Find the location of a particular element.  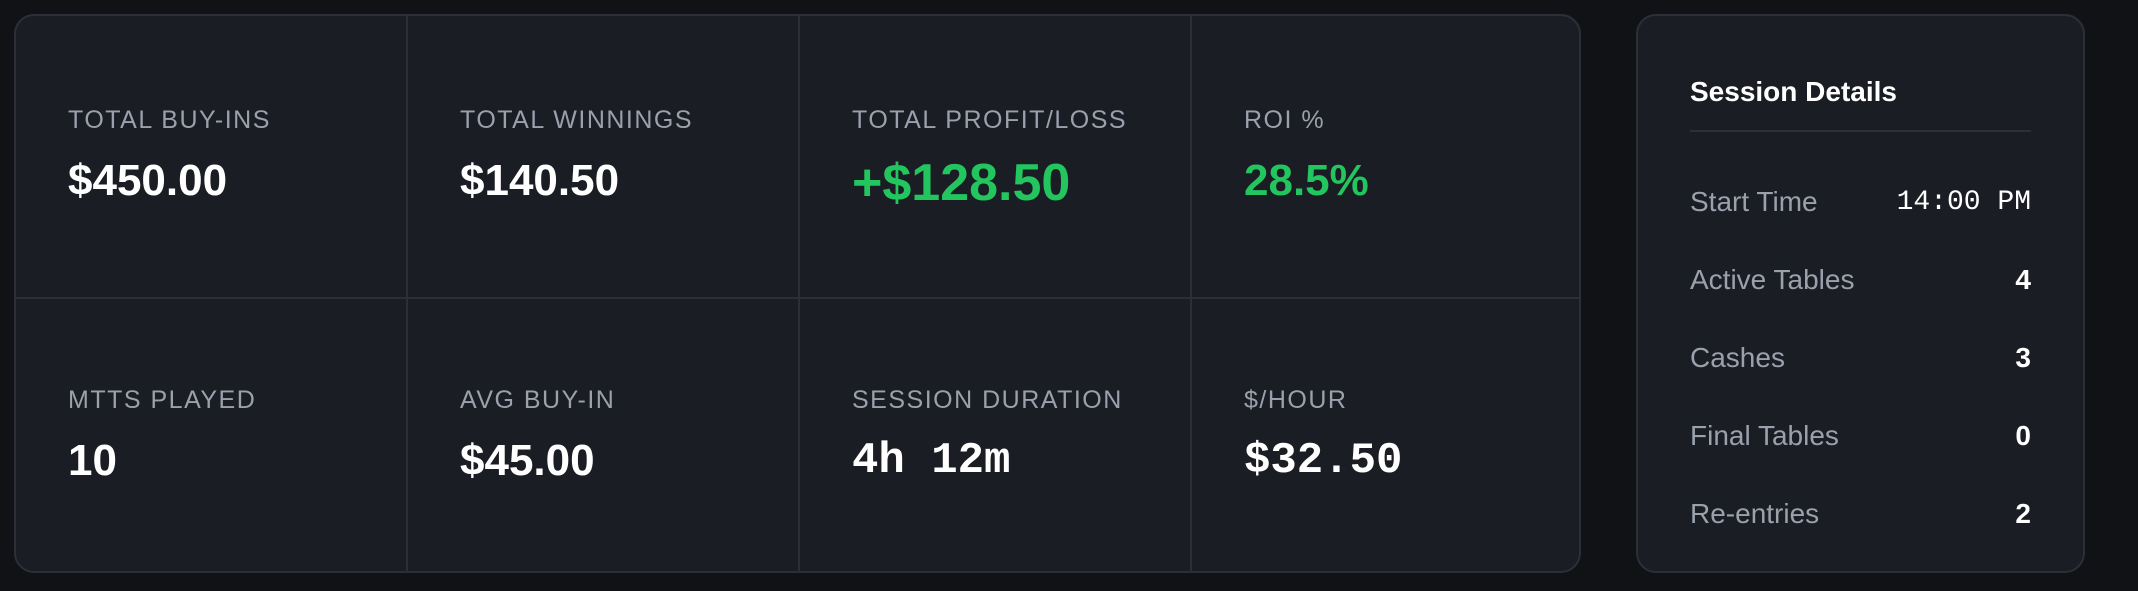

stat-total-profit-loss: TOTAL PROFIT/LOSS +$128.50 is located at coordinates (996, 157).